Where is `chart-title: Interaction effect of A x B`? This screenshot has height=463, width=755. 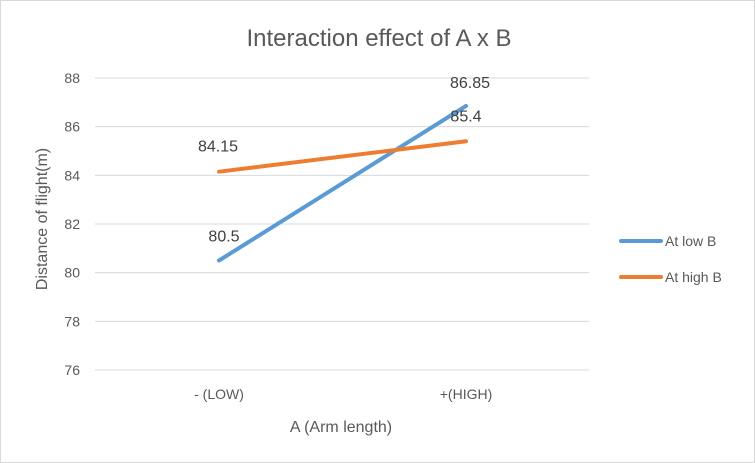 chart-title: Interaction effect of A x B is located at coordinates (378, 38).